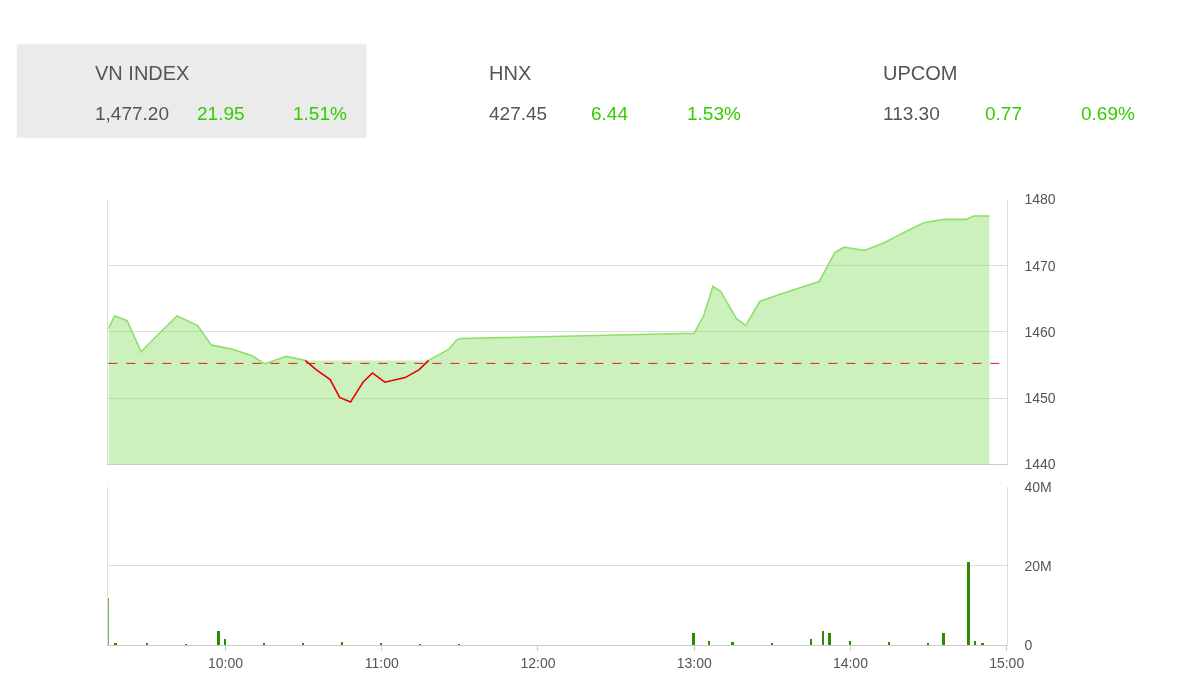  I want to click on text: 21.95, so click(221, 113).